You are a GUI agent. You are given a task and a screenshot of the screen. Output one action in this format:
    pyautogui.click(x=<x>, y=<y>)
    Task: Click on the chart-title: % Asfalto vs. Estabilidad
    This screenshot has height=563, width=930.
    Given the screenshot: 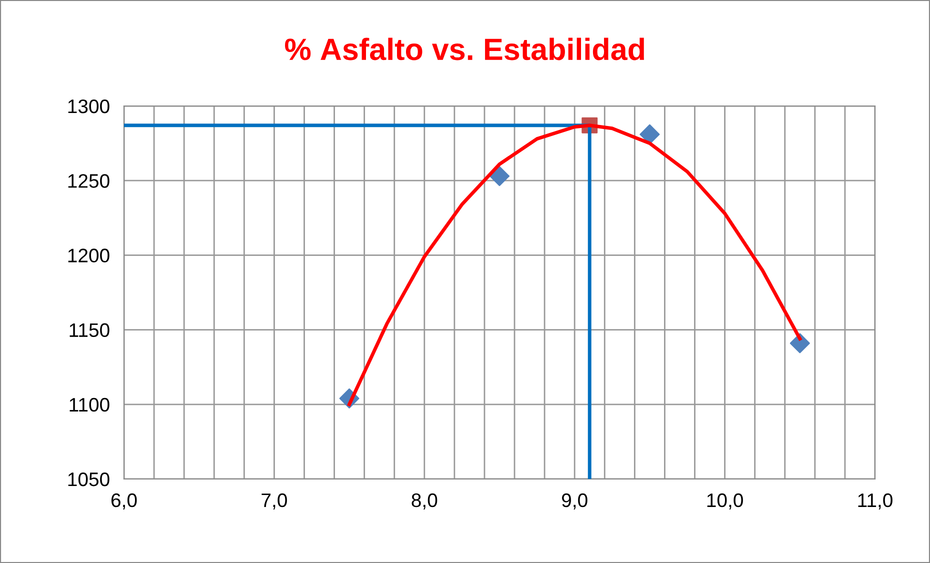 What is the action you would take?
    pyautogui.click(x=464, y=49)
    